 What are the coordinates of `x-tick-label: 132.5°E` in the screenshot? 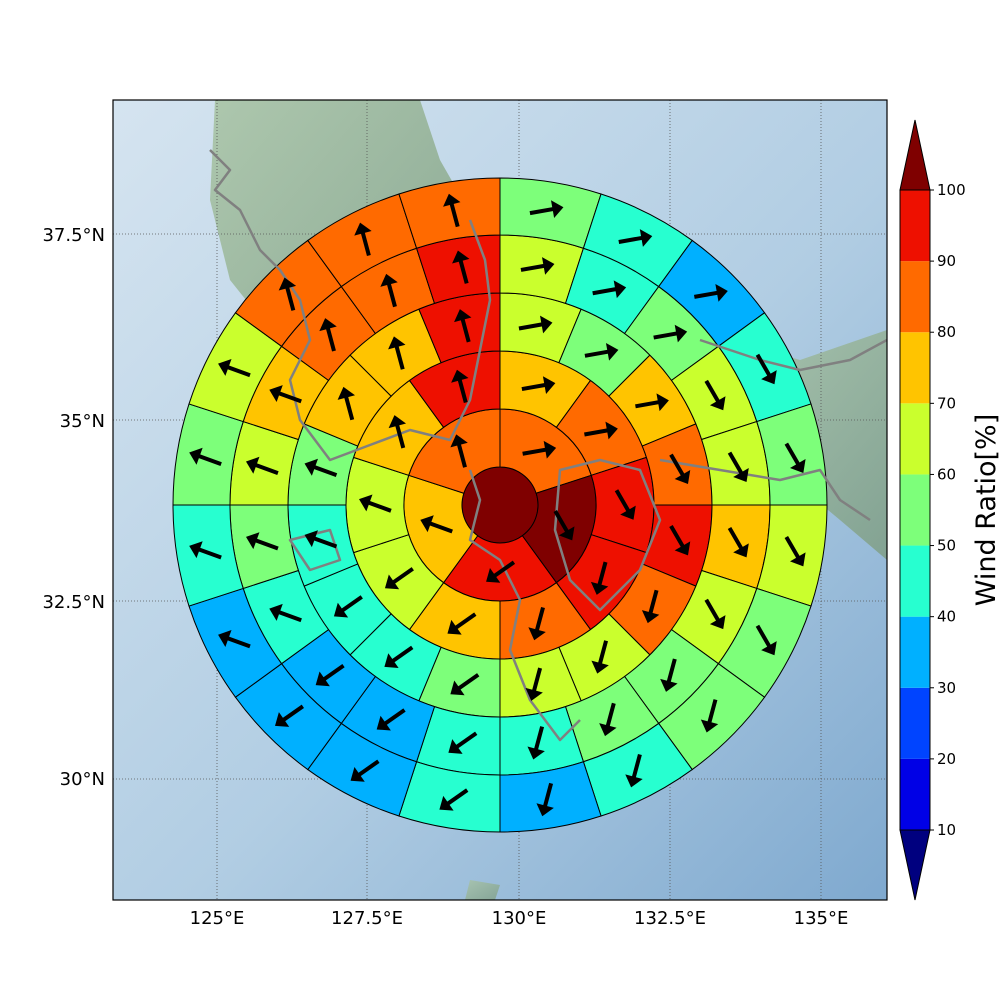 It's located at (670, 918).